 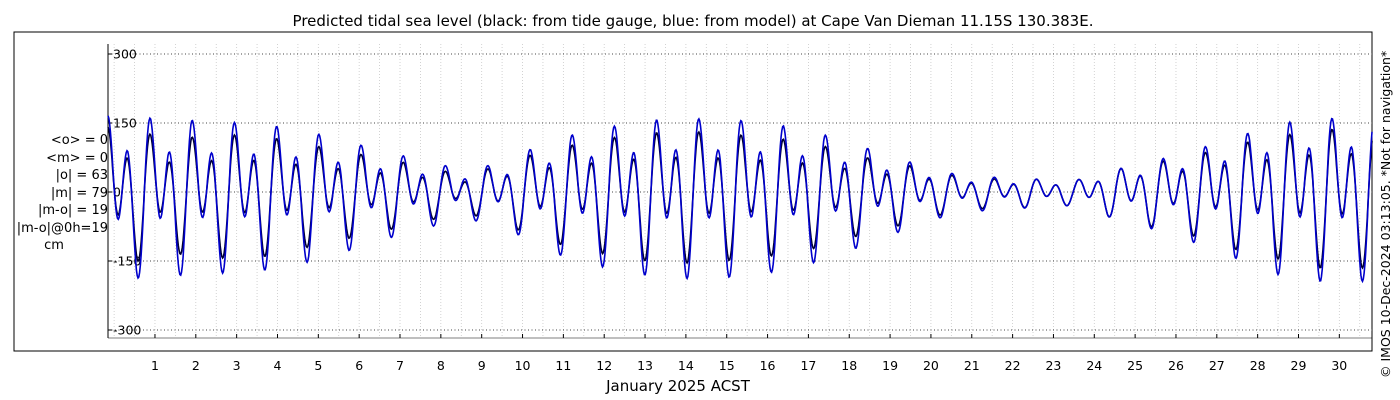 What do you see at coordinates (441, 365) in the screenshot?
I see `x-tick-label: 8` at bounding box center [441, 365].